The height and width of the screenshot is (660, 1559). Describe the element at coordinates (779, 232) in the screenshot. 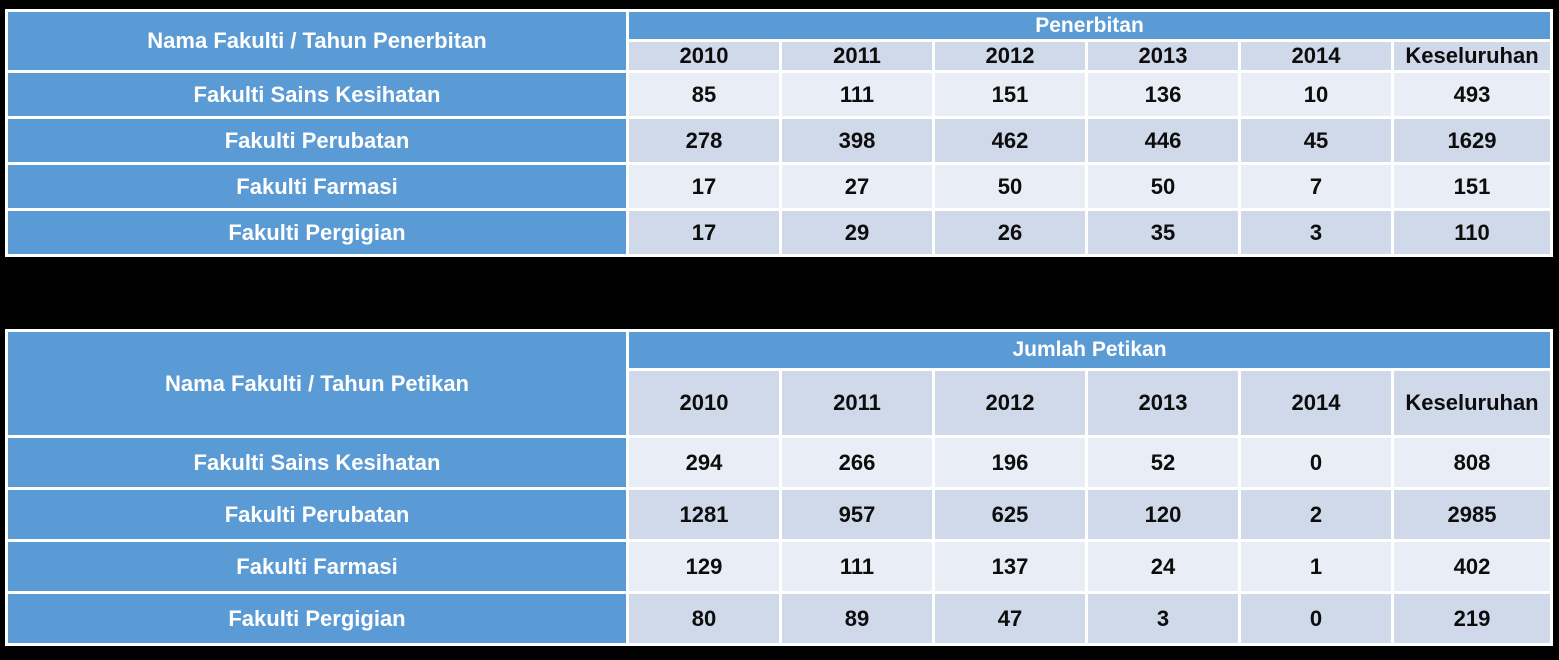

I see `table-row: Fakulti Pergigian 17 29 26 35 3 110` at that location.